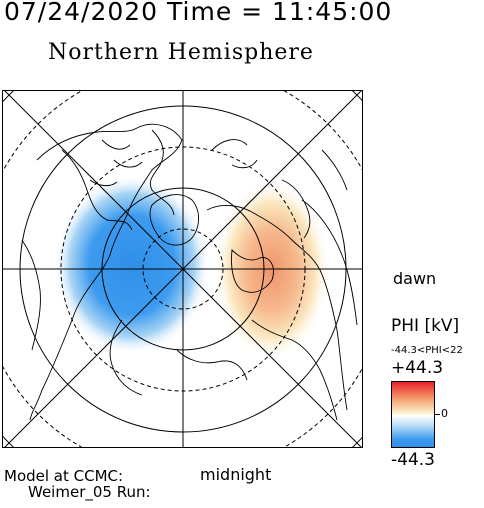  I want to click on date-time-title: 07/24/2020 Time = 11:45:00, so click(198, 13).